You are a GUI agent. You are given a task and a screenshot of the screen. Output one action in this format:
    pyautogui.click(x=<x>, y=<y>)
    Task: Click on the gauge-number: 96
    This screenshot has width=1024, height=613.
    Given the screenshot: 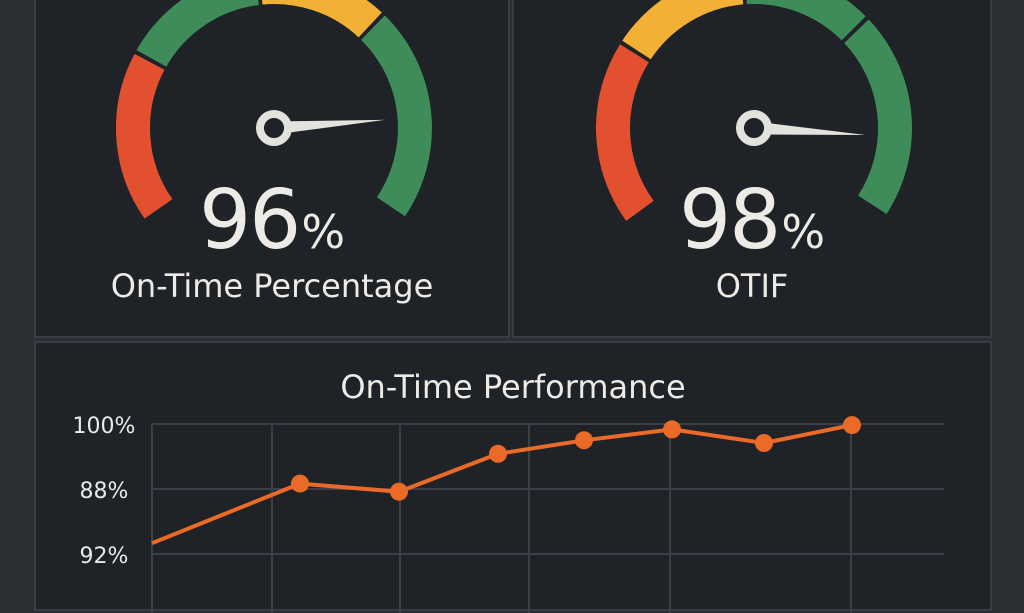 What is the action you would take?
    pyautogui.click(x=249, y=220)
    